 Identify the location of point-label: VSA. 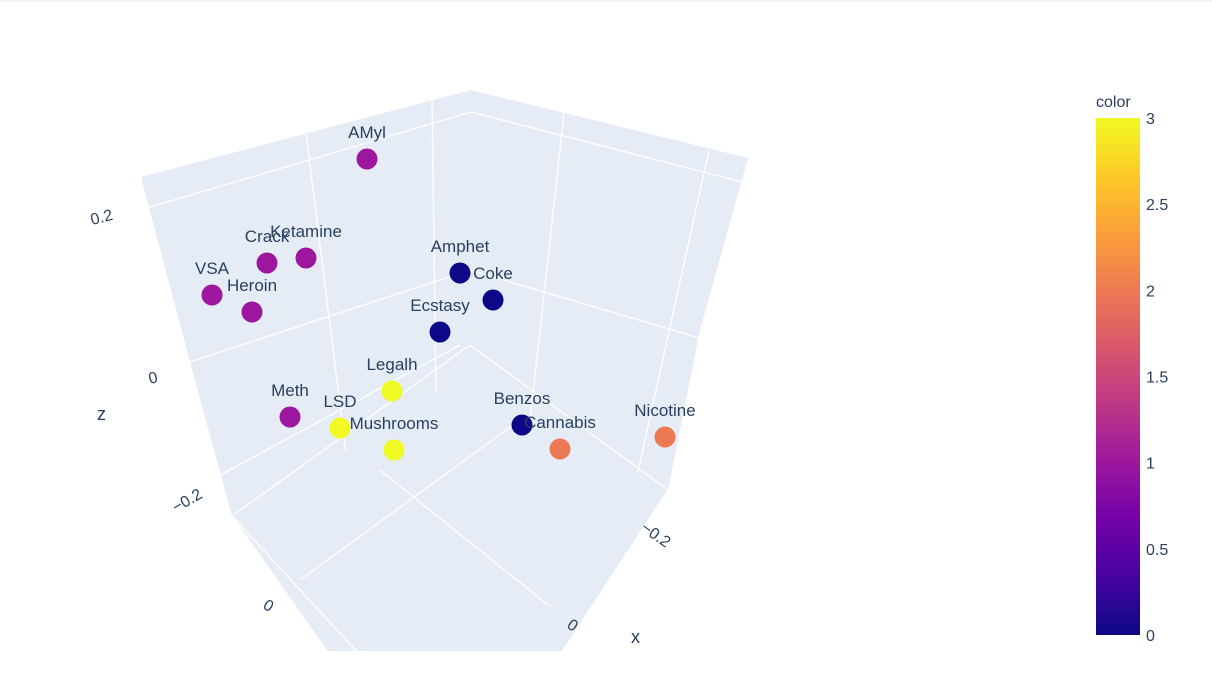
(212, 268).